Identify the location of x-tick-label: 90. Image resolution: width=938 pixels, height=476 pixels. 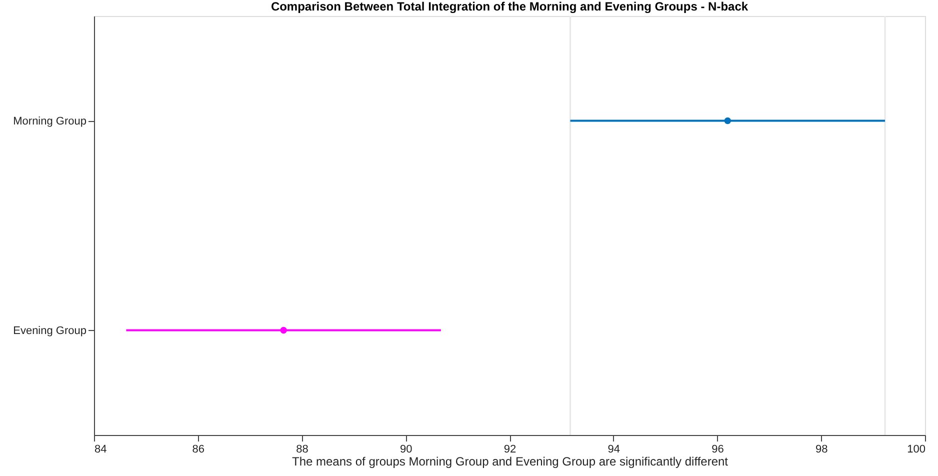
(406, 450).